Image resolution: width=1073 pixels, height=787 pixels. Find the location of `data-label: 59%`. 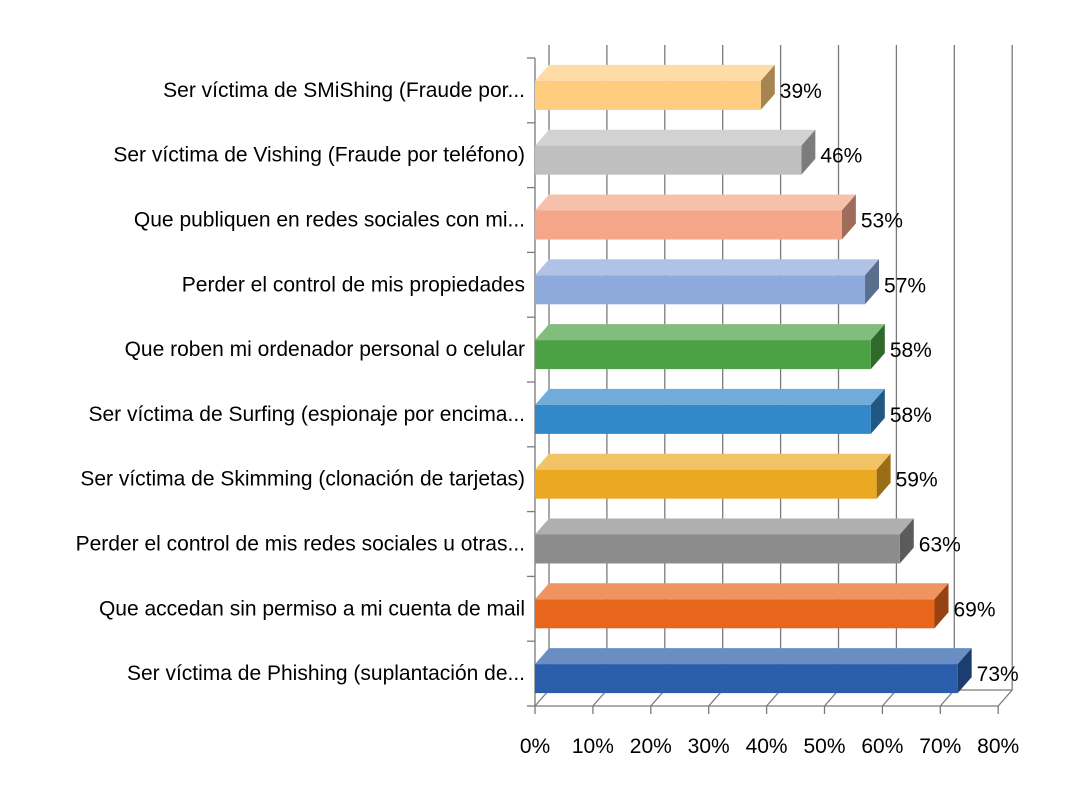

data-label: 59% is located at coordinates (917, 480).